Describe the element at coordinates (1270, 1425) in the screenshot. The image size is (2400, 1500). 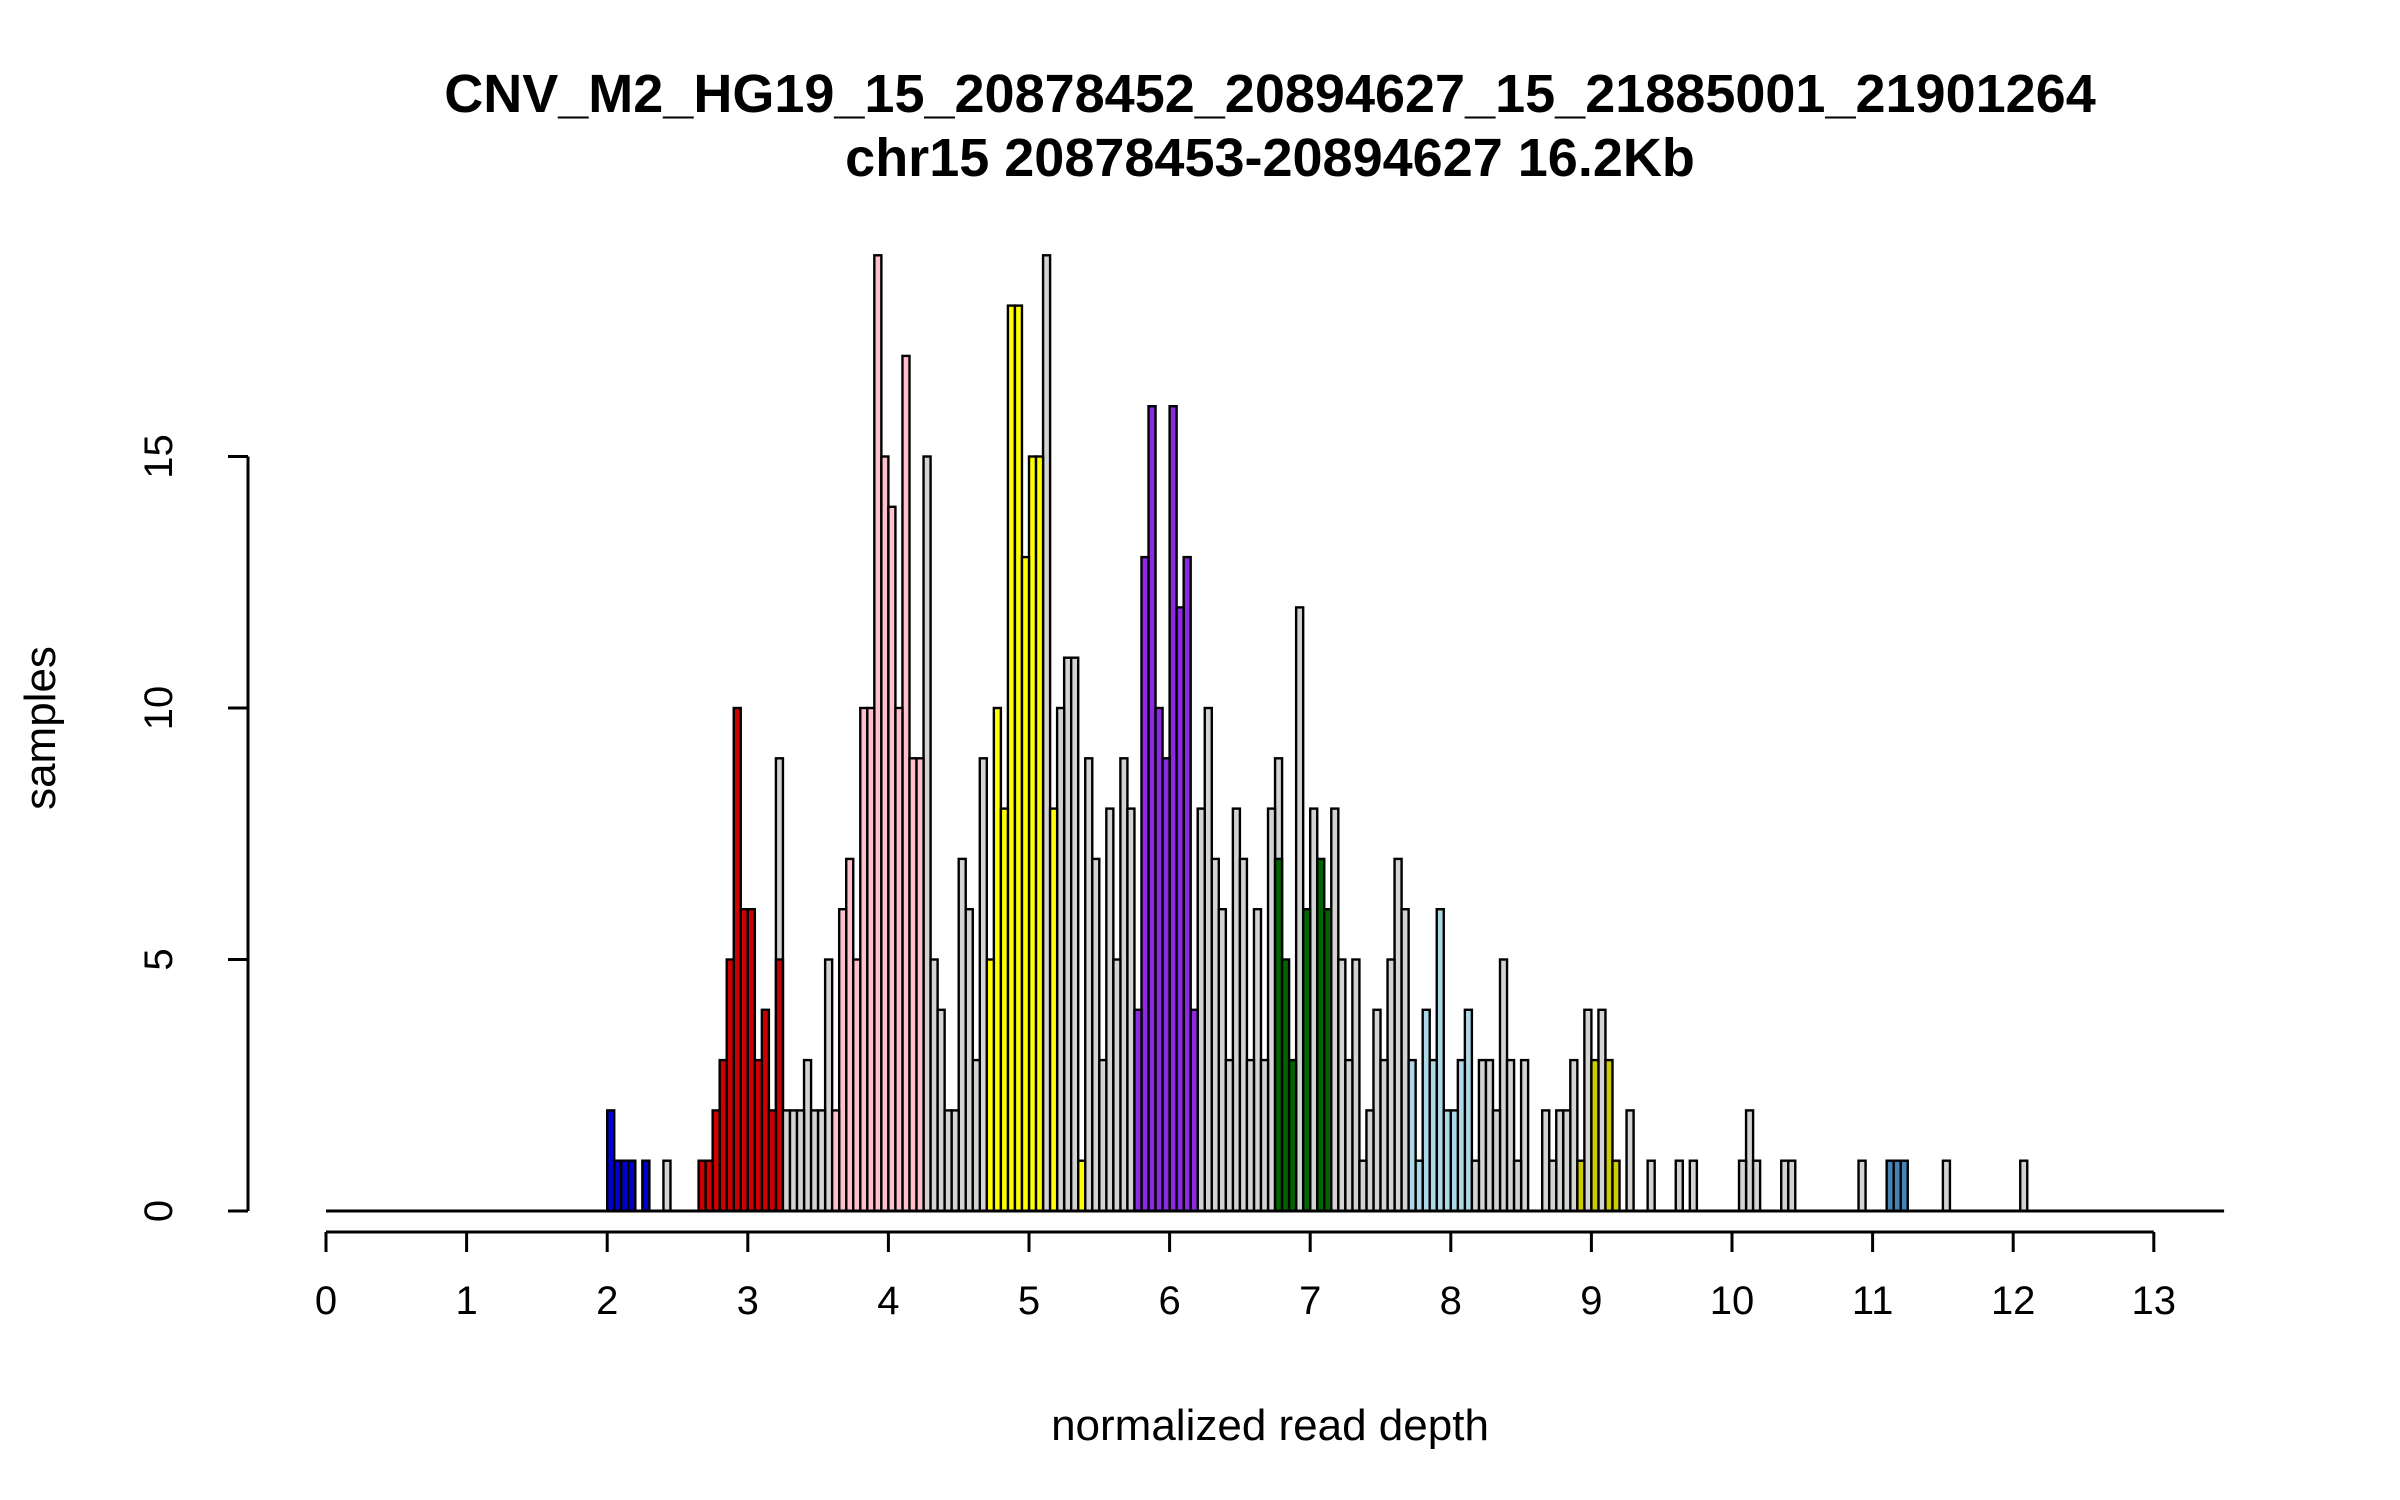
I see `x-axis-label: normalized read depth` at that location.